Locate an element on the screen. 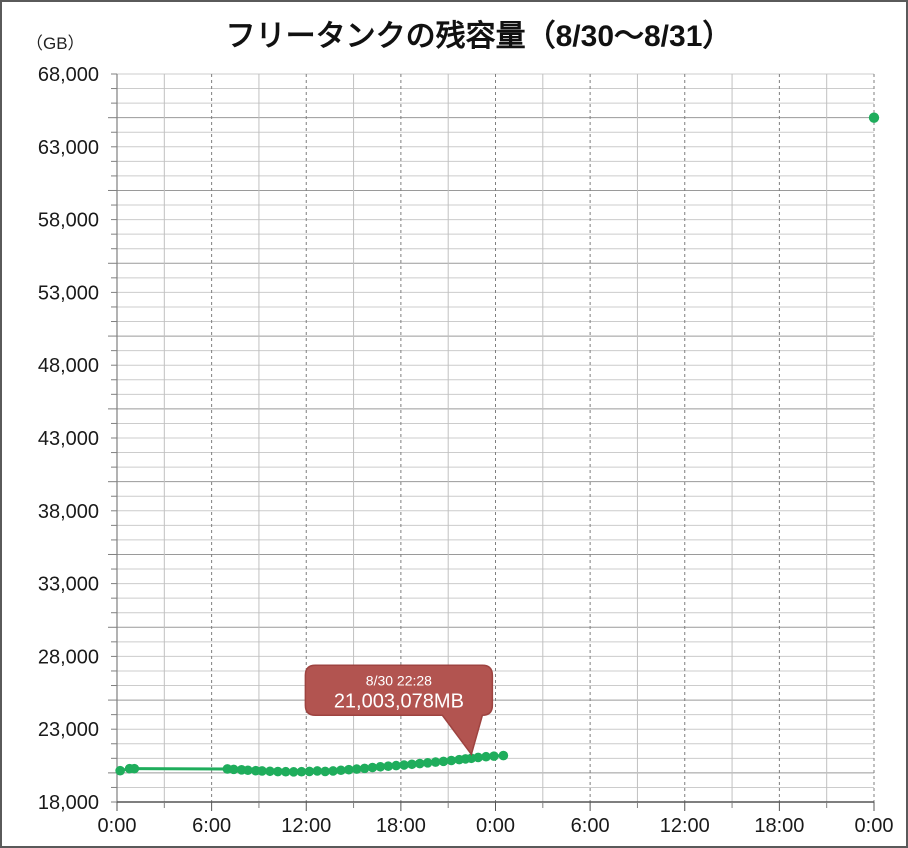  y-axis-unit-label: （GB） is located at coordinates (55, 43).